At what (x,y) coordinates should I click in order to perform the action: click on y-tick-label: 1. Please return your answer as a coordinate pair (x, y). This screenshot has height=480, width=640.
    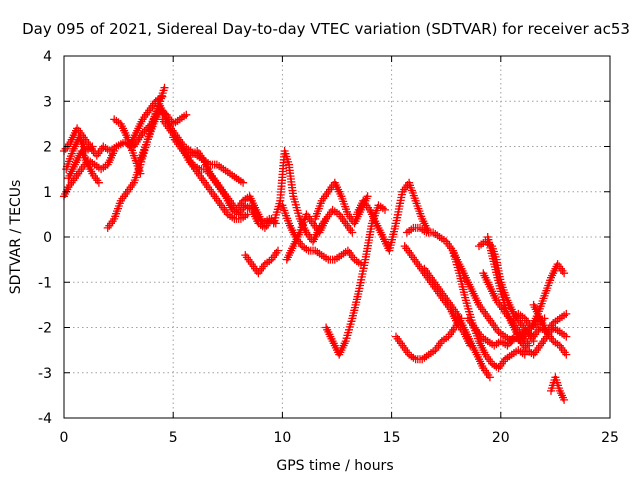
    Looking at the image, I should click on (47, 193).